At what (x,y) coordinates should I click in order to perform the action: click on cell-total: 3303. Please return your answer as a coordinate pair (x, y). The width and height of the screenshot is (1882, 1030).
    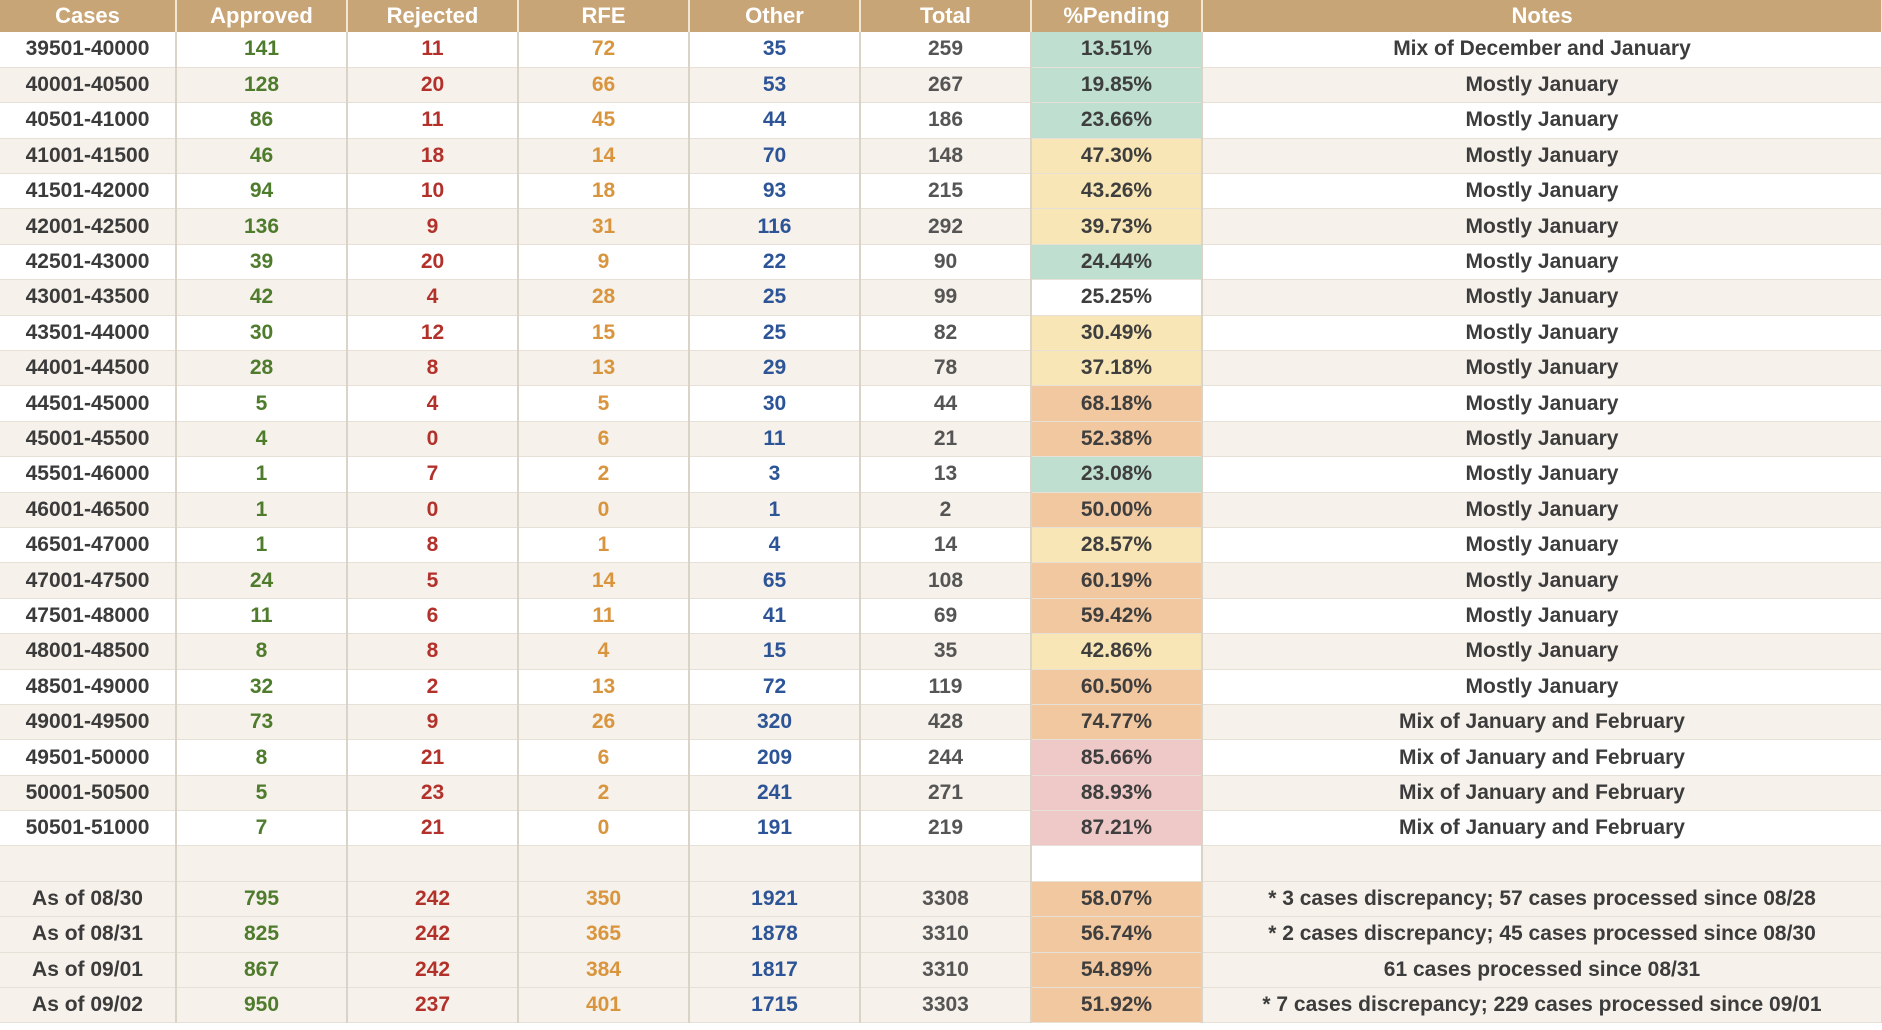
    Looking at the image, I should click on (946, 1005).